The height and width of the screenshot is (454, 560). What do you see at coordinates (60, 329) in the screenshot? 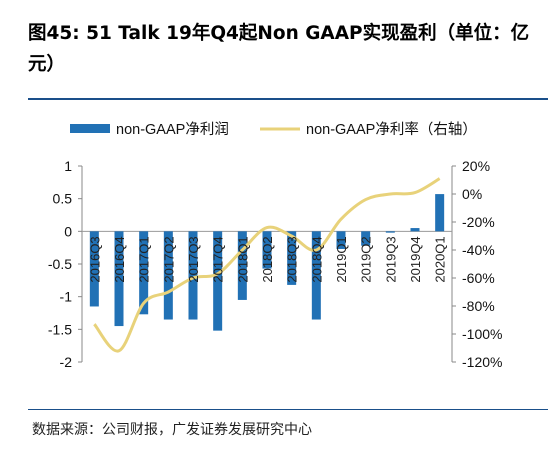
I see `left-tick-label: -1.5` at bounding box center [60, 329].